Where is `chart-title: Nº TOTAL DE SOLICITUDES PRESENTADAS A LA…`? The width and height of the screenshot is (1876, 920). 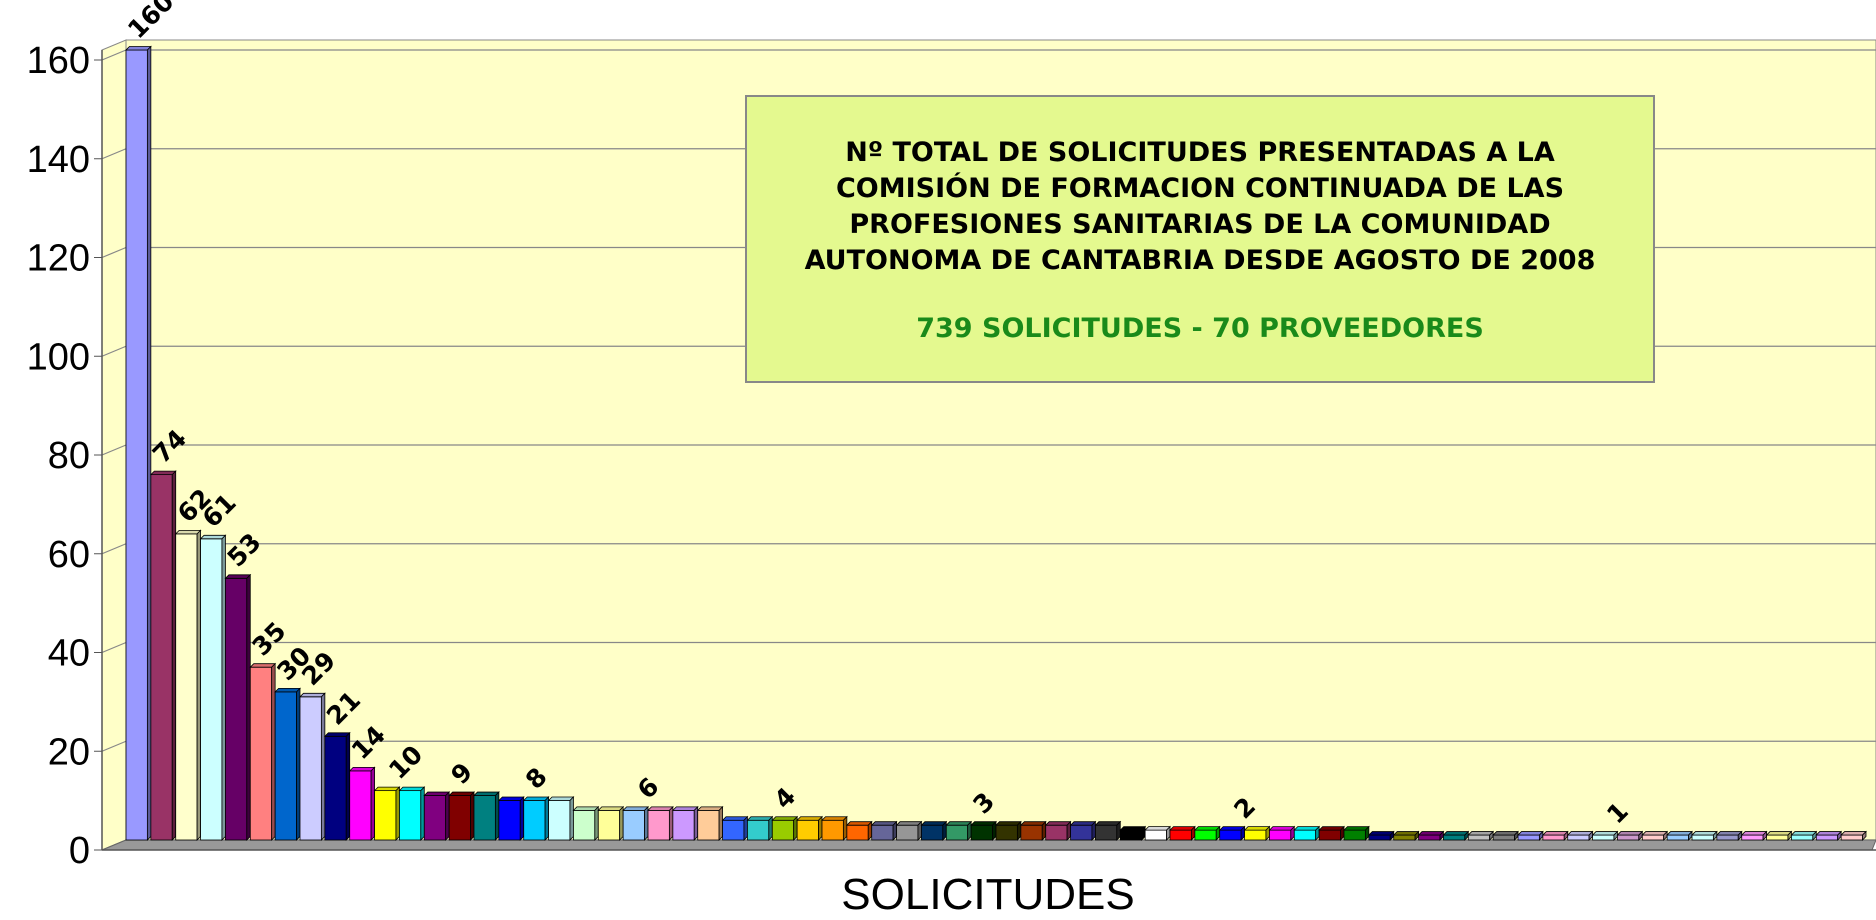 chart-title: Nº TOTAL DE SOLICITUDES PRESENTADAS A LA… is located at coordinates (1200, 206).